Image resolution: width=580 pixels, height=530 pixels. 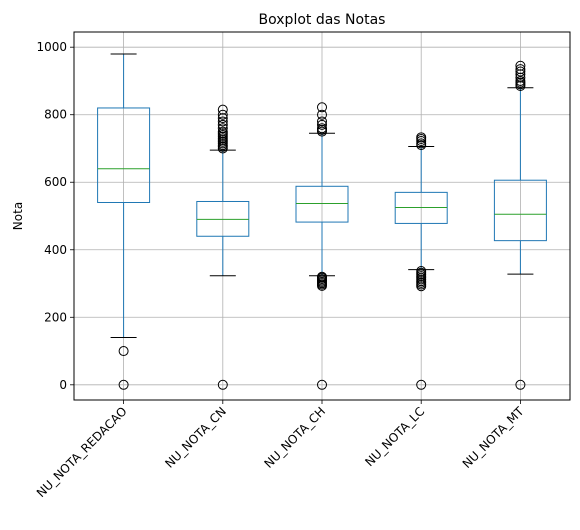 What do you see at coordinates (223, 247) in the screenshot?
I see `box-nu-nota-cn` at bounding box center [223, 247].